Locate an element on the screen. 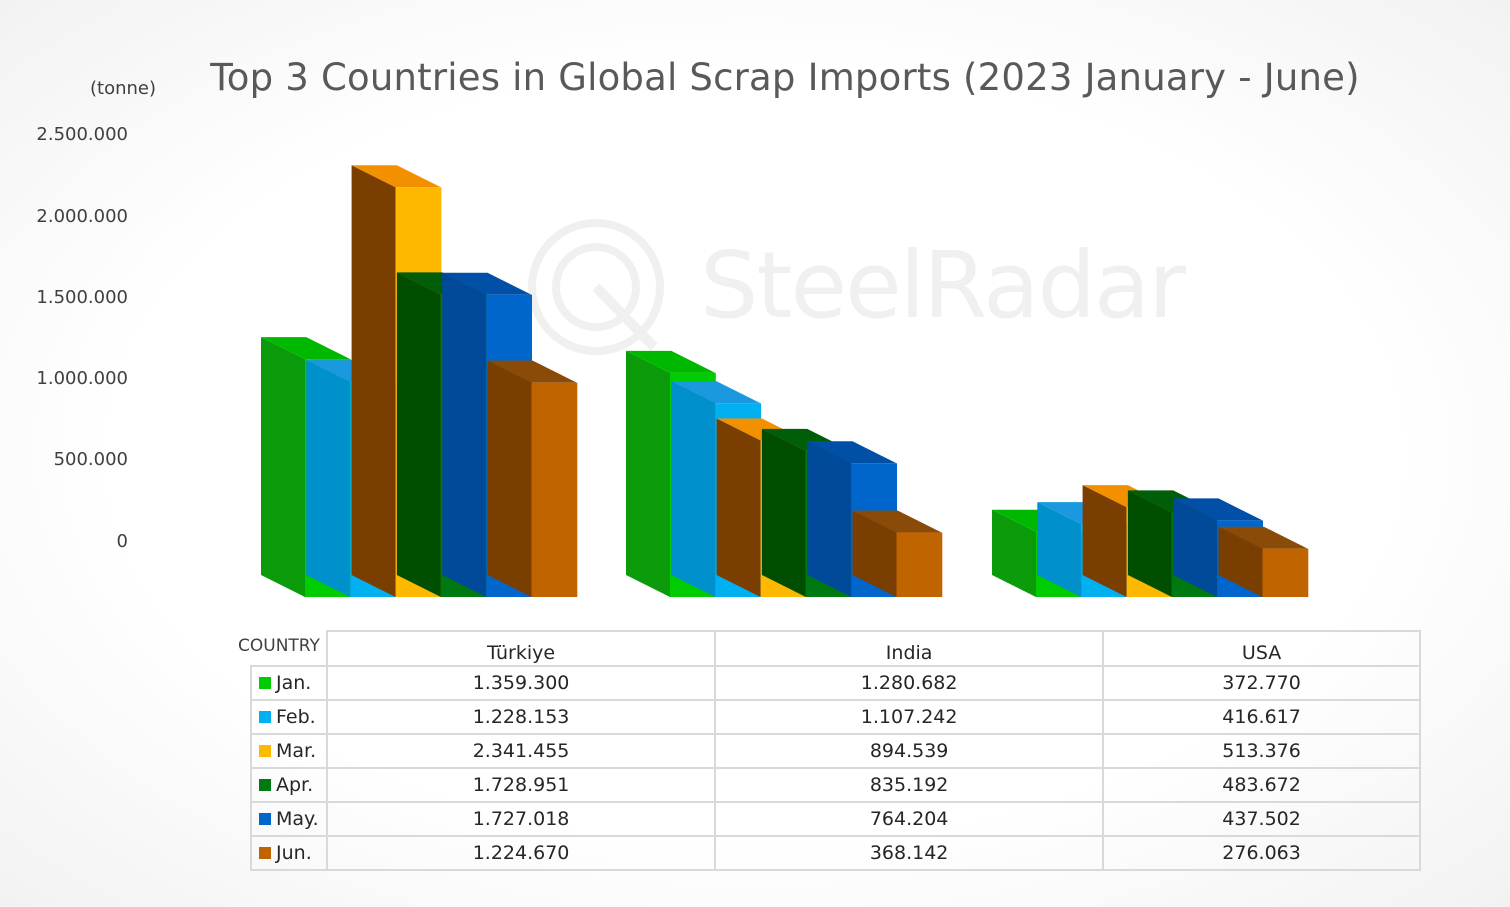 The image size is (1510, 907). legend-key: Feb. is located at coordinates (289, 717).